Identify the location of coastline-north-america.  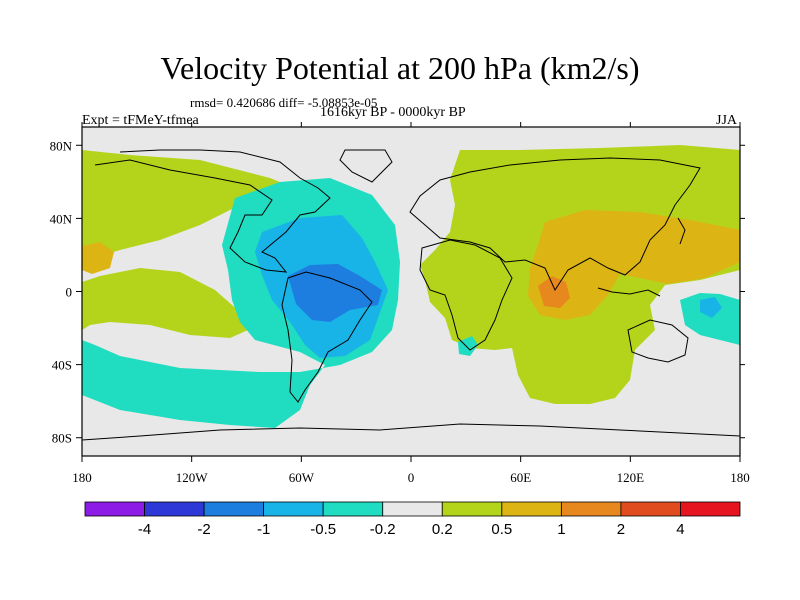
(212, 211).